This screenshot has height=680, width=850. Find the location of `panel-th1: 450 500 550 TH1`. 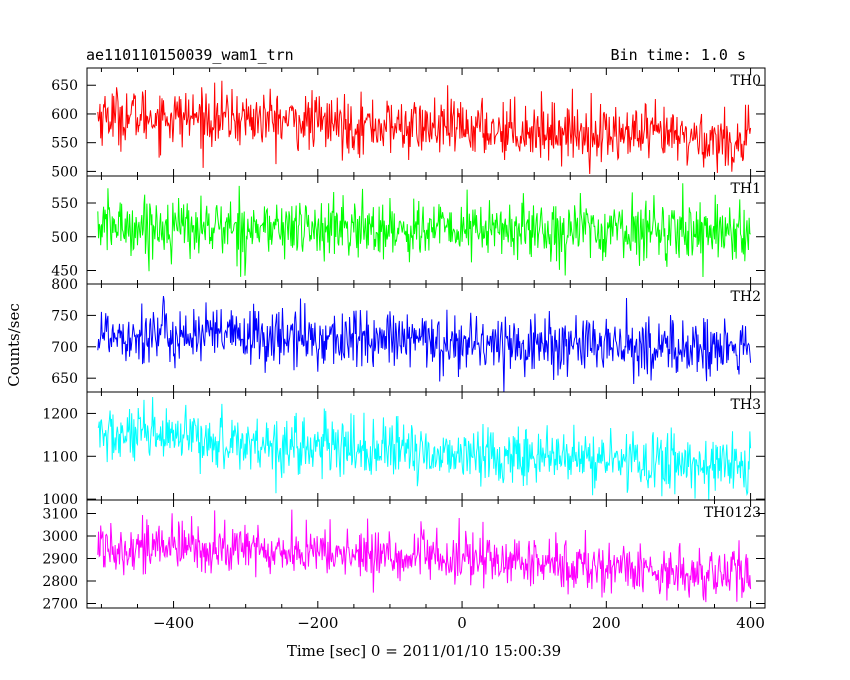

panel-th1: 450 500 550 TH1 is located at coordinates (408, 230).